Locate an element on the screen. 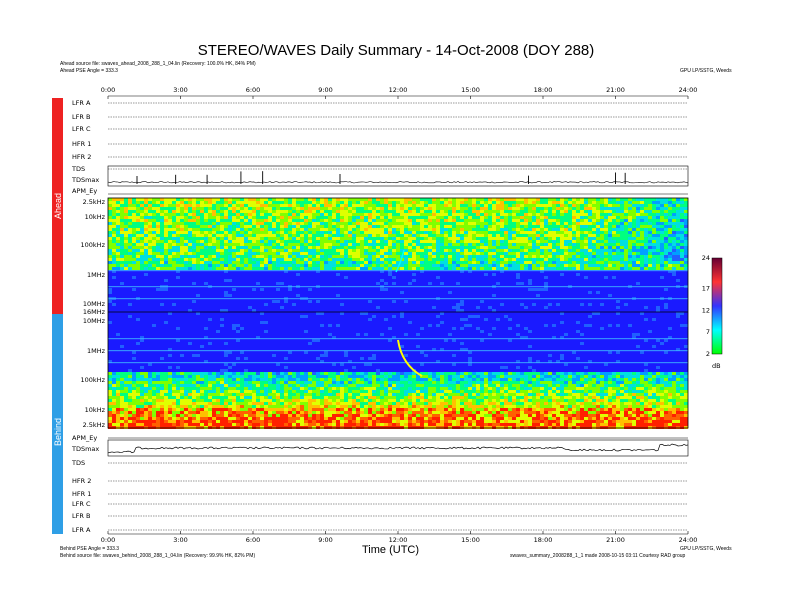  spec-cell-1903 is located at coordinates (182, 238).